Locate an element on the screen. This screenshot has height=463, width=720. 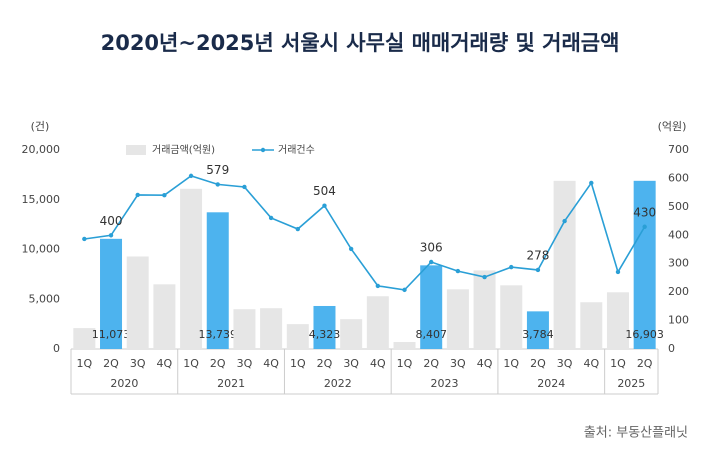
y2-tick-label: 100 is located at coordinates (678, 320).